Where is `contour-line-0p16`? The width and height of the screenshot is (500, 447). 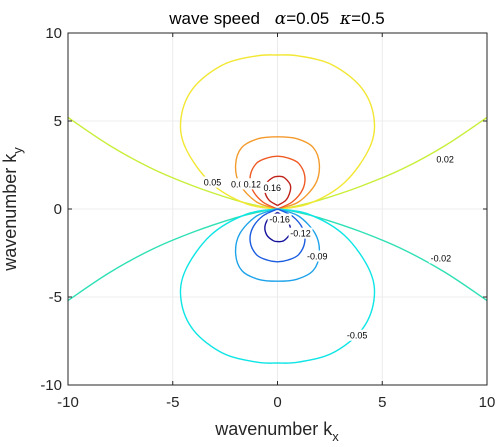
contour-line-0p16 is located at coordinates (278, 191).